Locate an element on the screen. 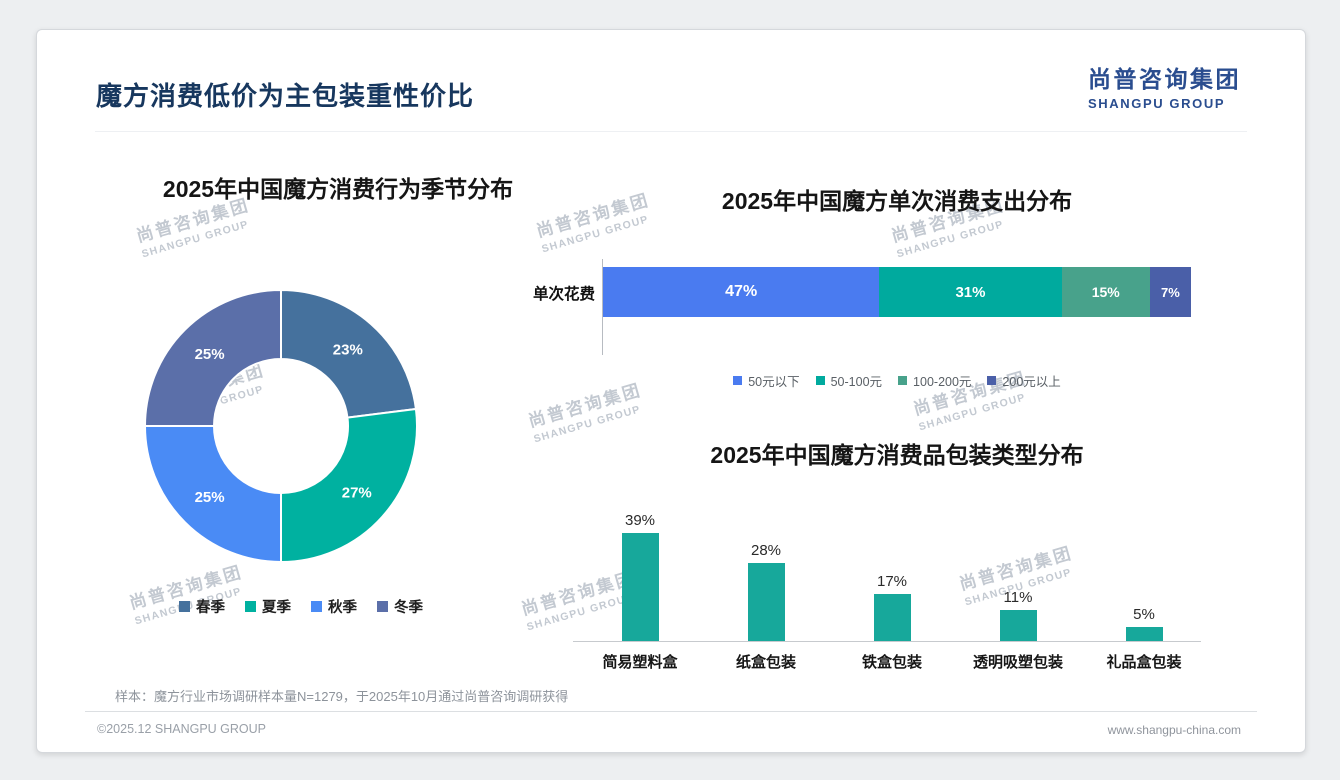  legend-item: 夏季 is located at coordinates (268, 606).